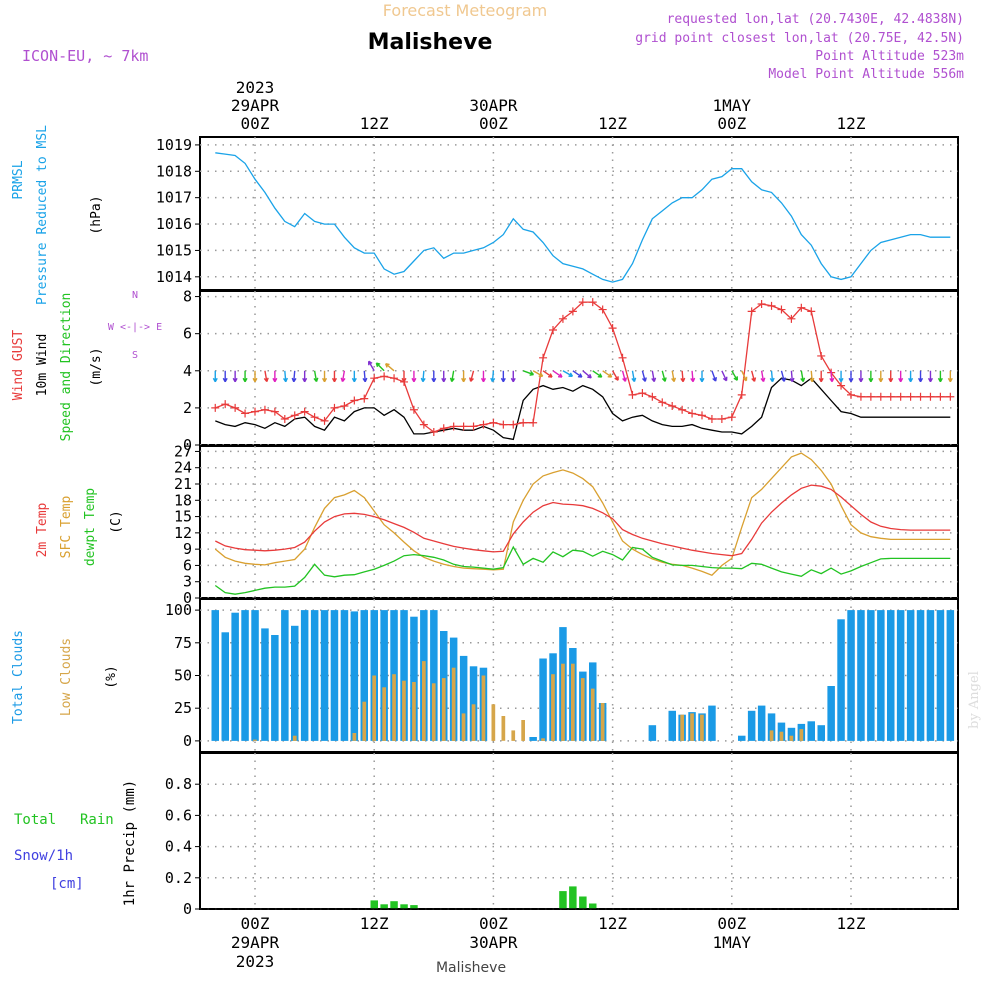 This screenshot has height=1000, width=1000. Describe the element at coordinates (135, 355) in the screenshot. I see `compass-s: S` at that location.